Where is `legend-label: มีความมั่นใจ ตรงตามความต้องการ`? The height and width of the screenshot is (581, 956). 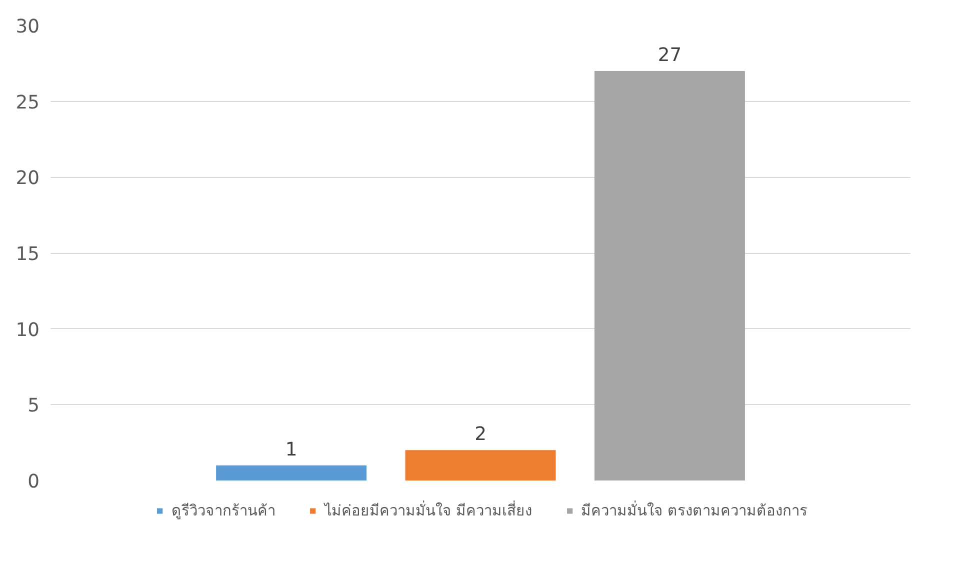 legend-label: มีความมั่นใจ ตรงตามความต้องการ is located at coordinates (694, 511).